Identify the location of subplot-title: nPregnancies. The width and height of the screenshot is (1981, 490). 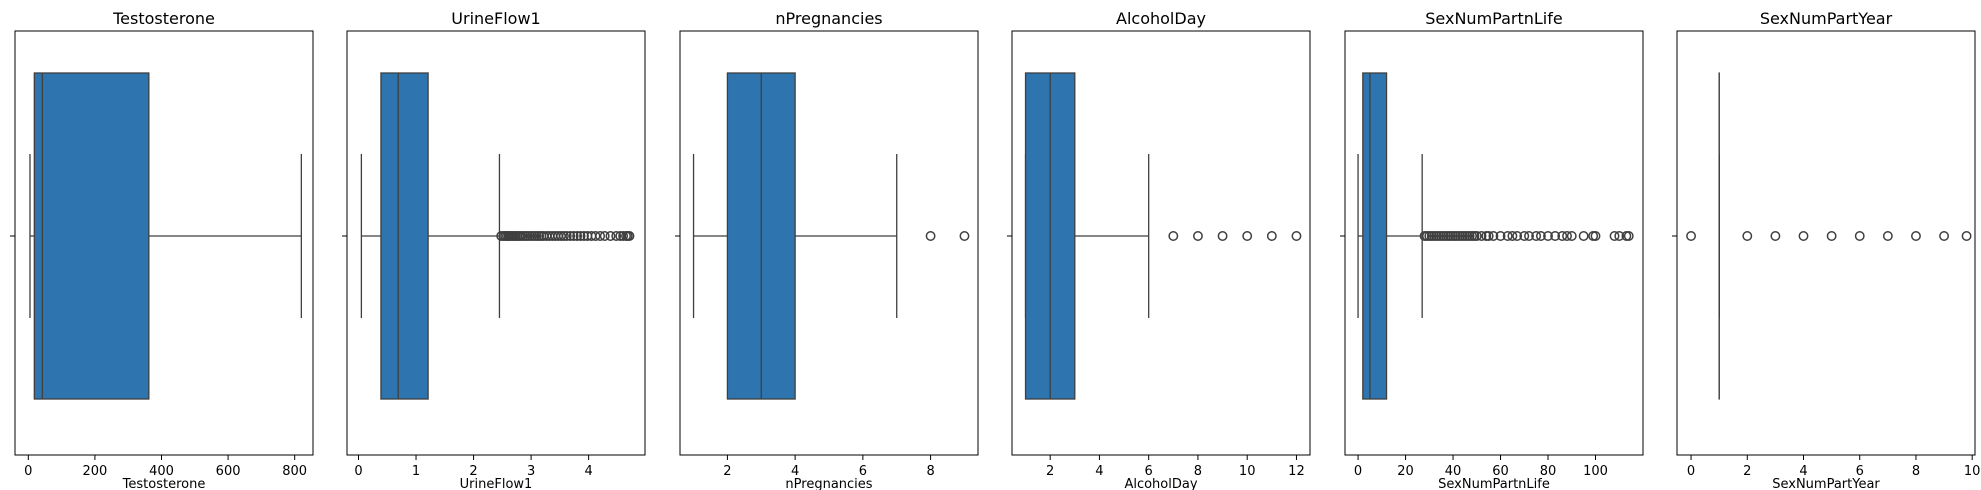
(828, 18).